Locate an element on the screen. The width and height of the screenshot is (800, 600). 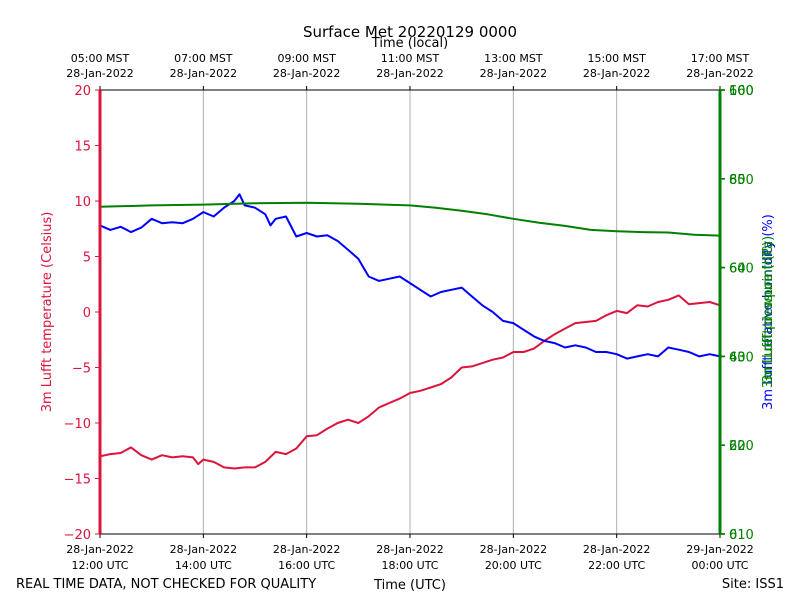
bottom-tick-label: 18:00 UTC is located at coordinates (409, 565).